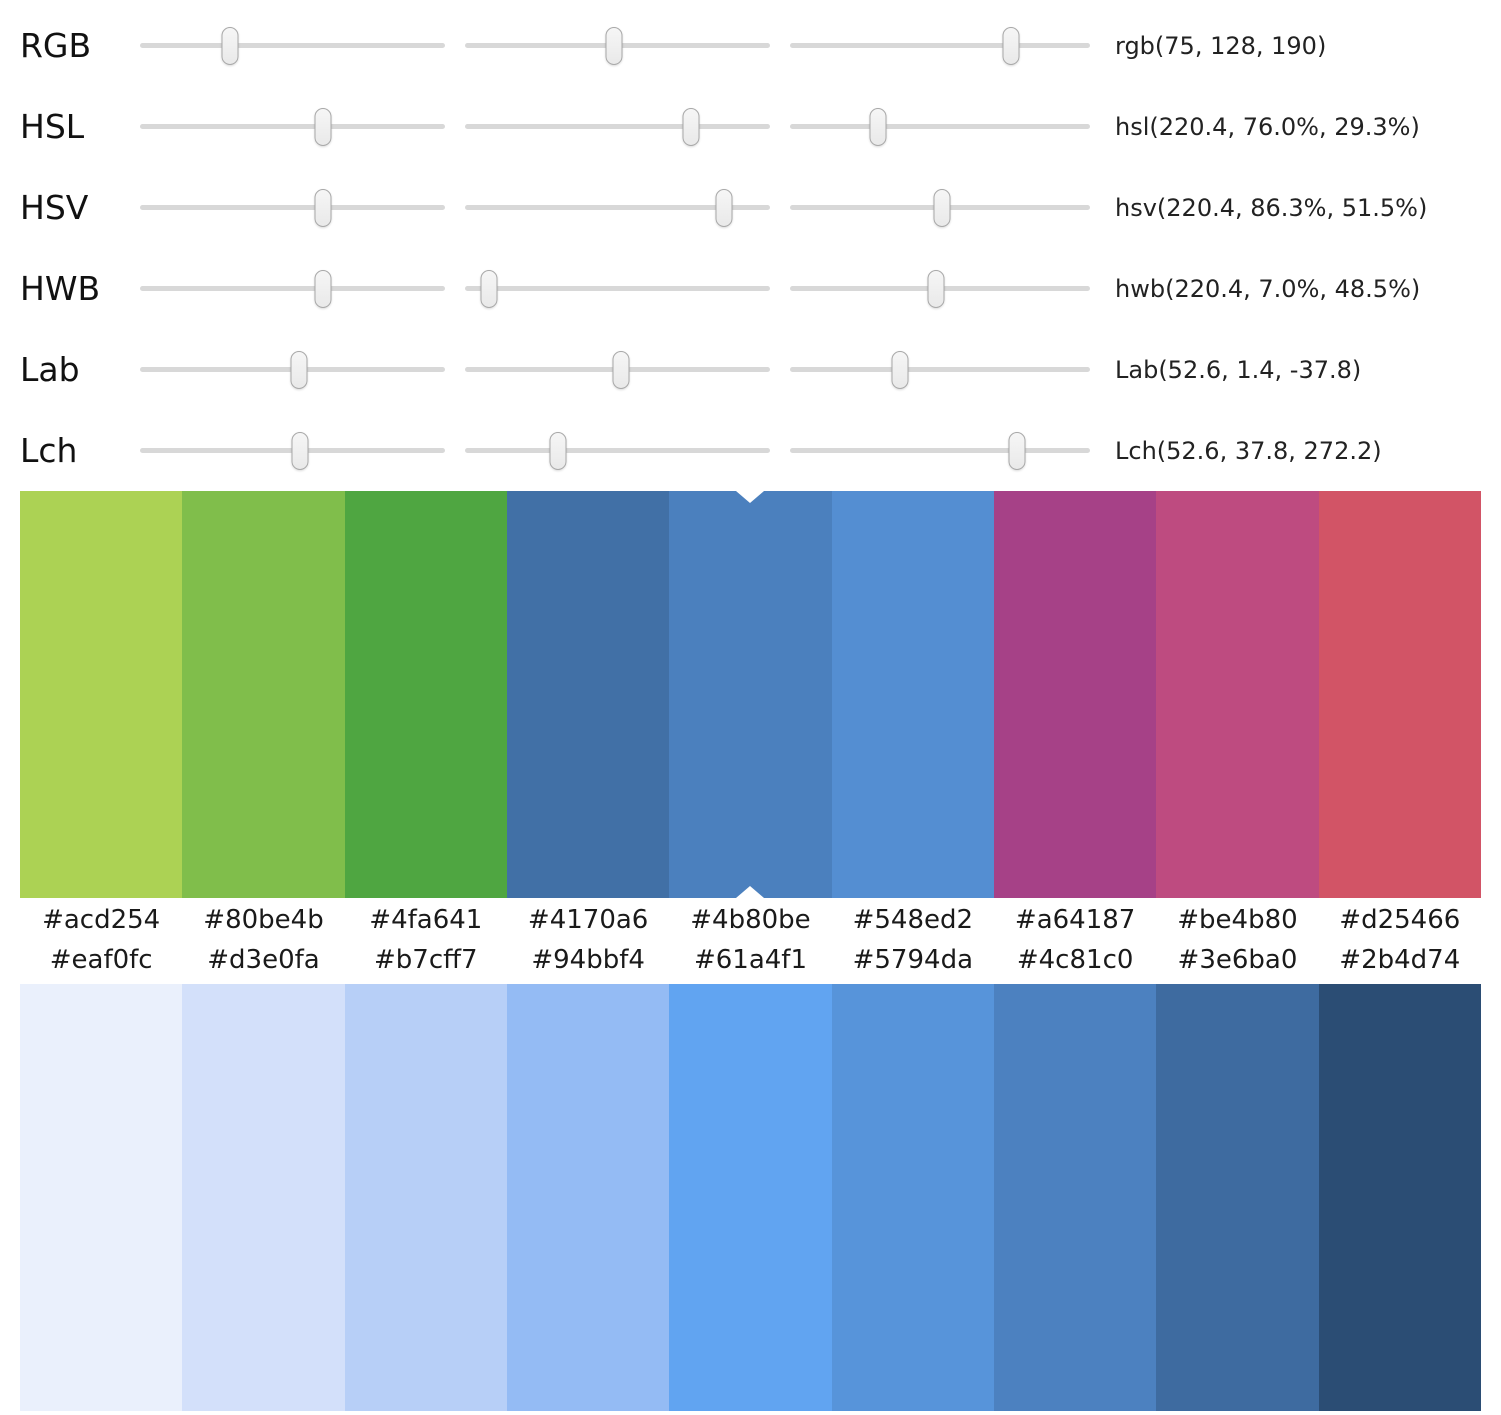  I want to click on swatch-hex-label: #d3e0fa, so click(263, 960).